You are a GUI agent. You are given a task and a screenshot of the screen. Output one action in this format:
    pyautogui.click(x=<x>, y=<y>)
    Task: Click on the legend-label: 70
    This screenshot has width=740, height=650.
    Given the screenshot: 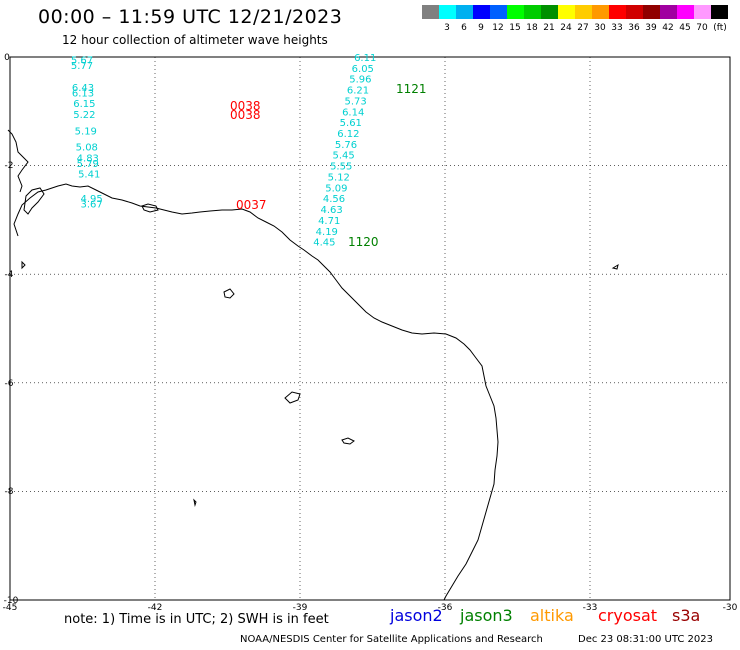 What is the action you would take?
    pyautogui.click(x=702, y=28)
    